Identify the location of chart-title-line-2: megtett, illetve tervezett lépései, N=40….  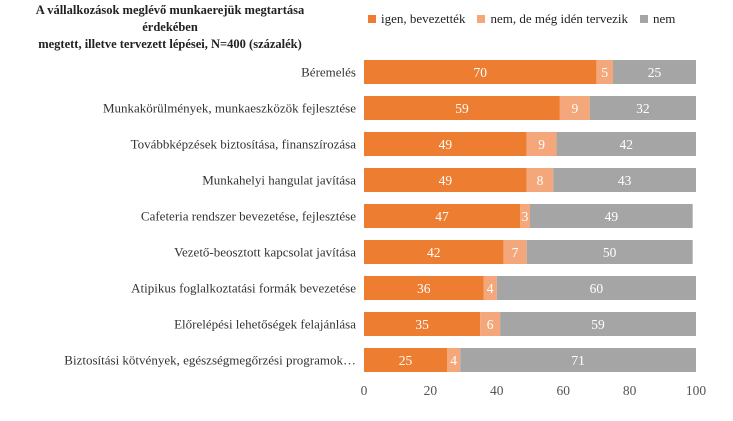
(170, 44).